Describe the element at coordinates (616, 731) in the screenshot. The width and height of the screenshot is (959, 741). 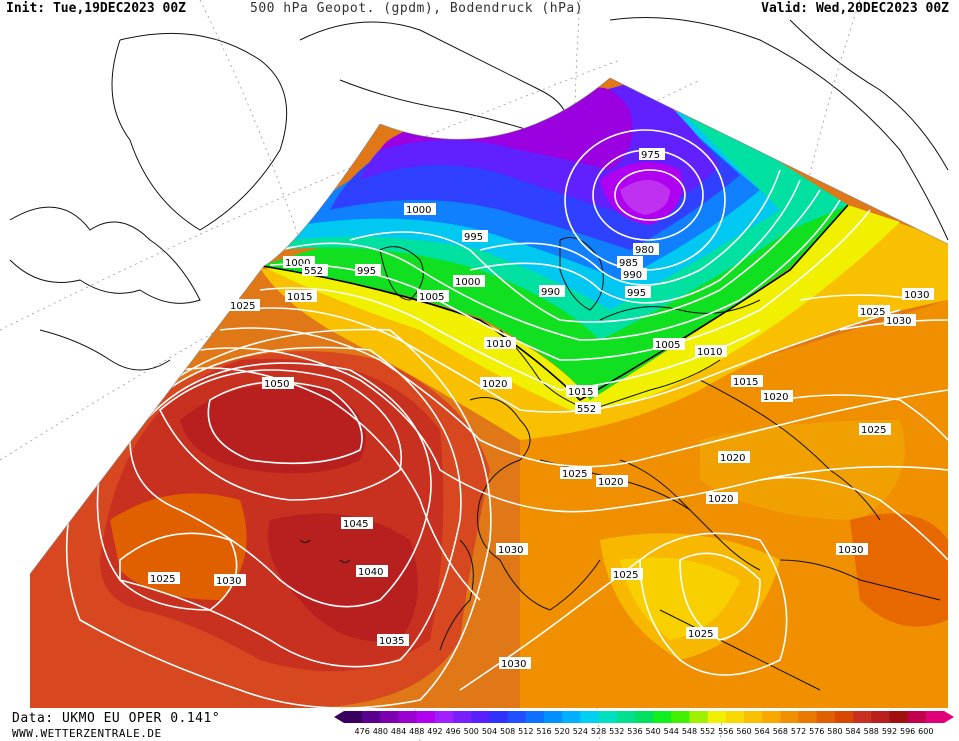
I see `legend-tick-label: 532` at that location.